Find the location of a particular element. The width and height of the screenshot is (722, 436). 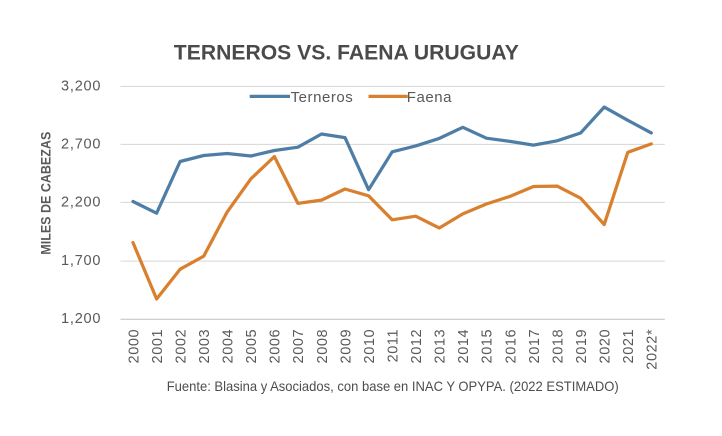

svg-text: 2010 is located at coordinates (370, 346).